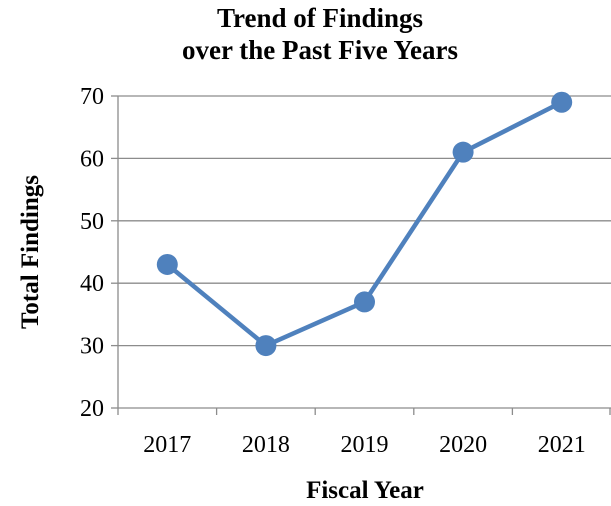 The height and width of the screenshot is (506, 611). What do you see at coordinates (320, 50) in the screenshot?
I see `chart-title-line-2: over the Past Five Years` at bounding box center [320, 50].